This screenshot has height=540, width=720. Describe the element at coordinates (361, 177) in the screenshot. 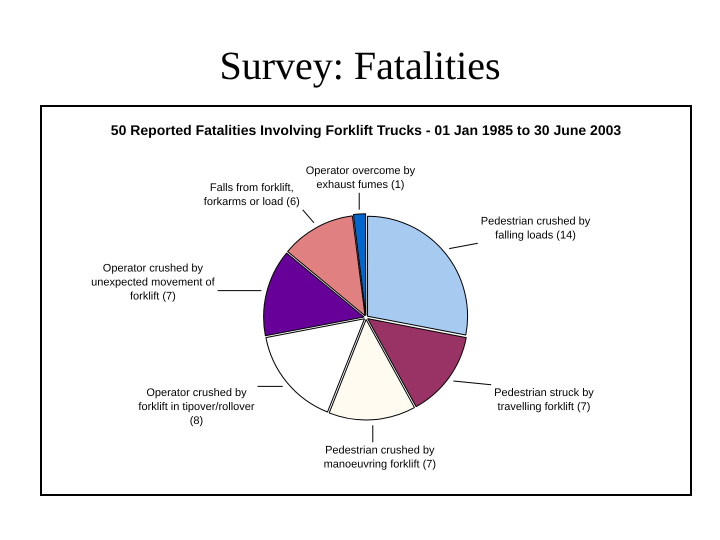

I see `slice-label: Operator overcome by exhaust fumes (1)` at that location.